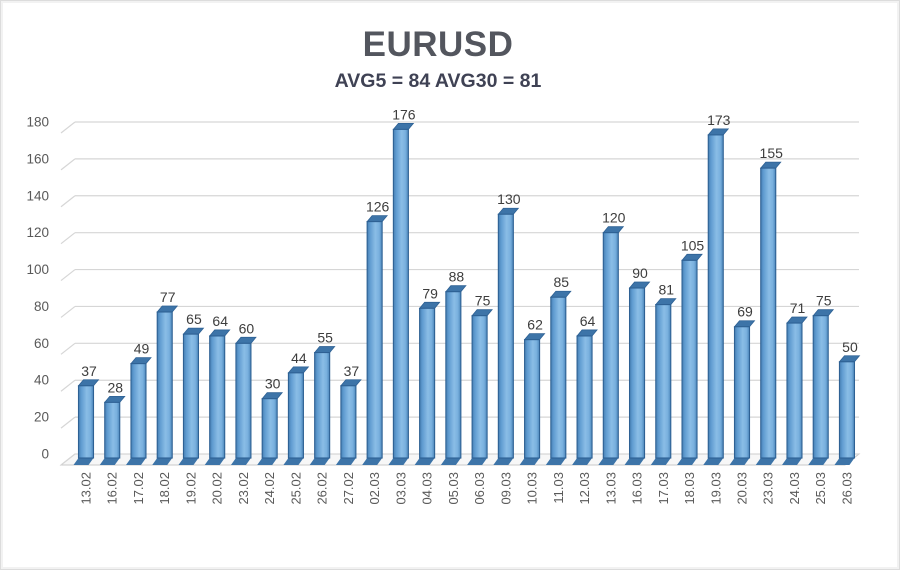 Image resolution: width=900 pixels, height=570 pixels. I want to click on x-axis-label: 05.03, so click(453, 488).